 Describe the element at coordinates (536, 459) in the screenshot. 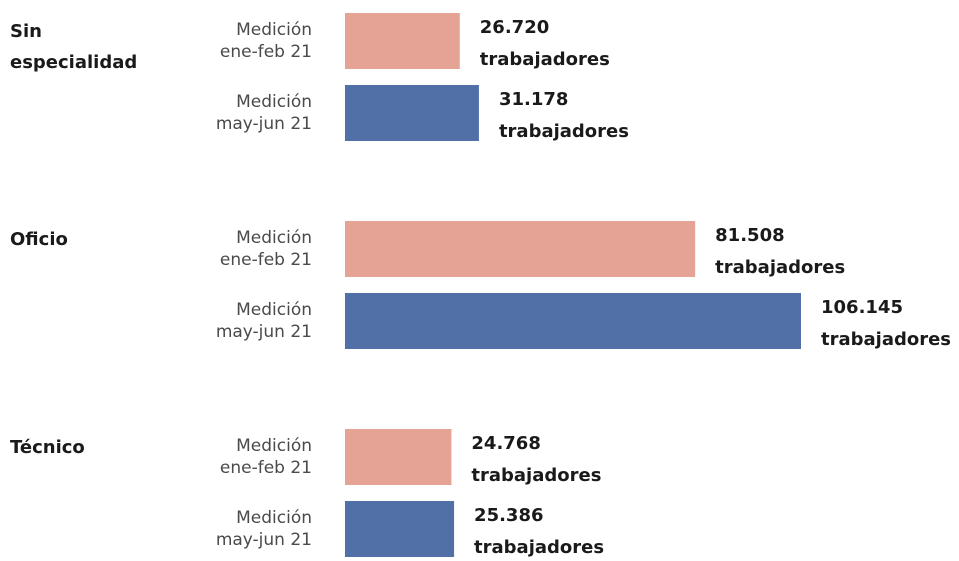

I see `value-label: 24.768 trabajadores` at that location.